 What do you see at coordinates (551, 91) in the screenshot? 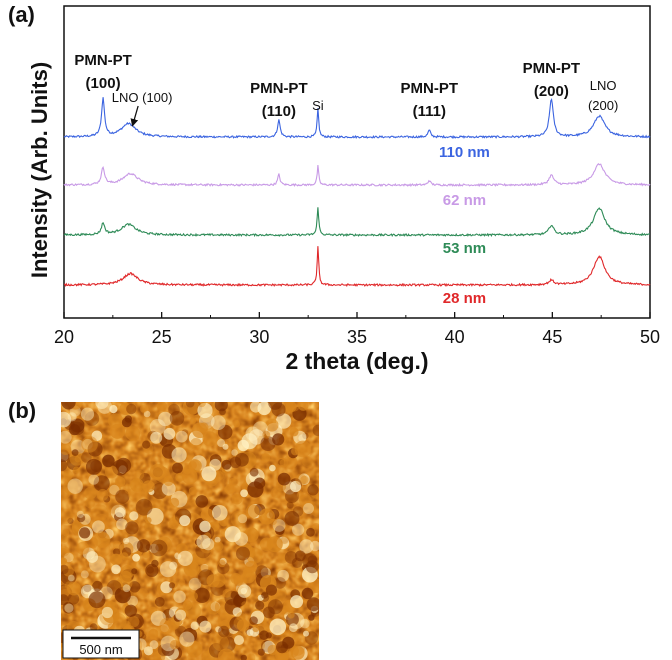
I see `peak-annotation: (200)` at bounding box center [551, 91].